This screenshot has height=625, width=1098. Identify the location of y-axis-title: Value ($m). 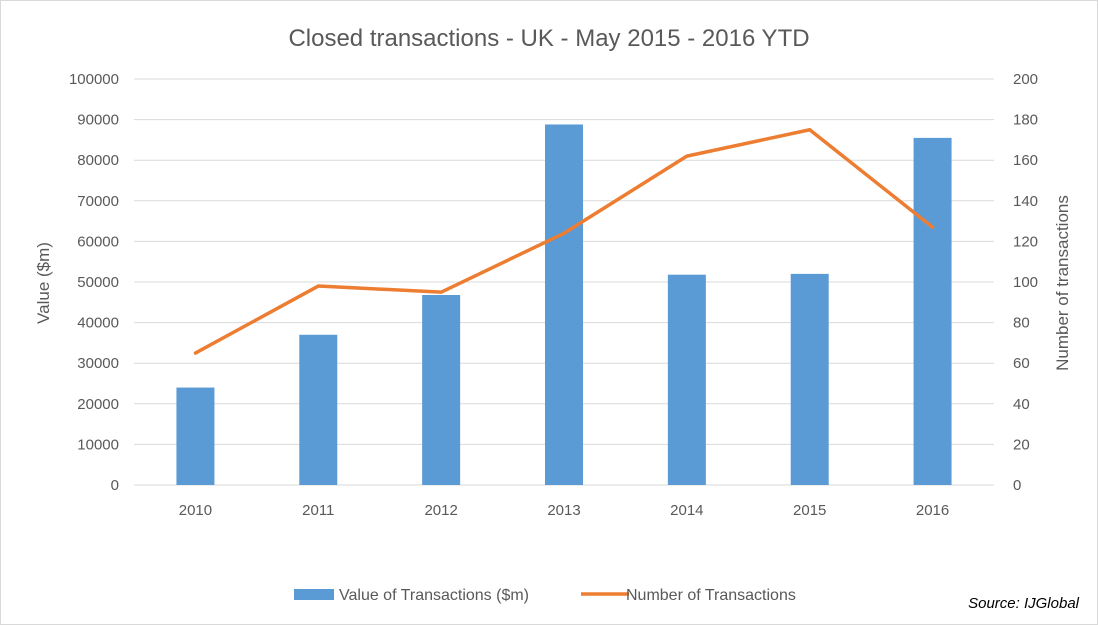
(43, 283).